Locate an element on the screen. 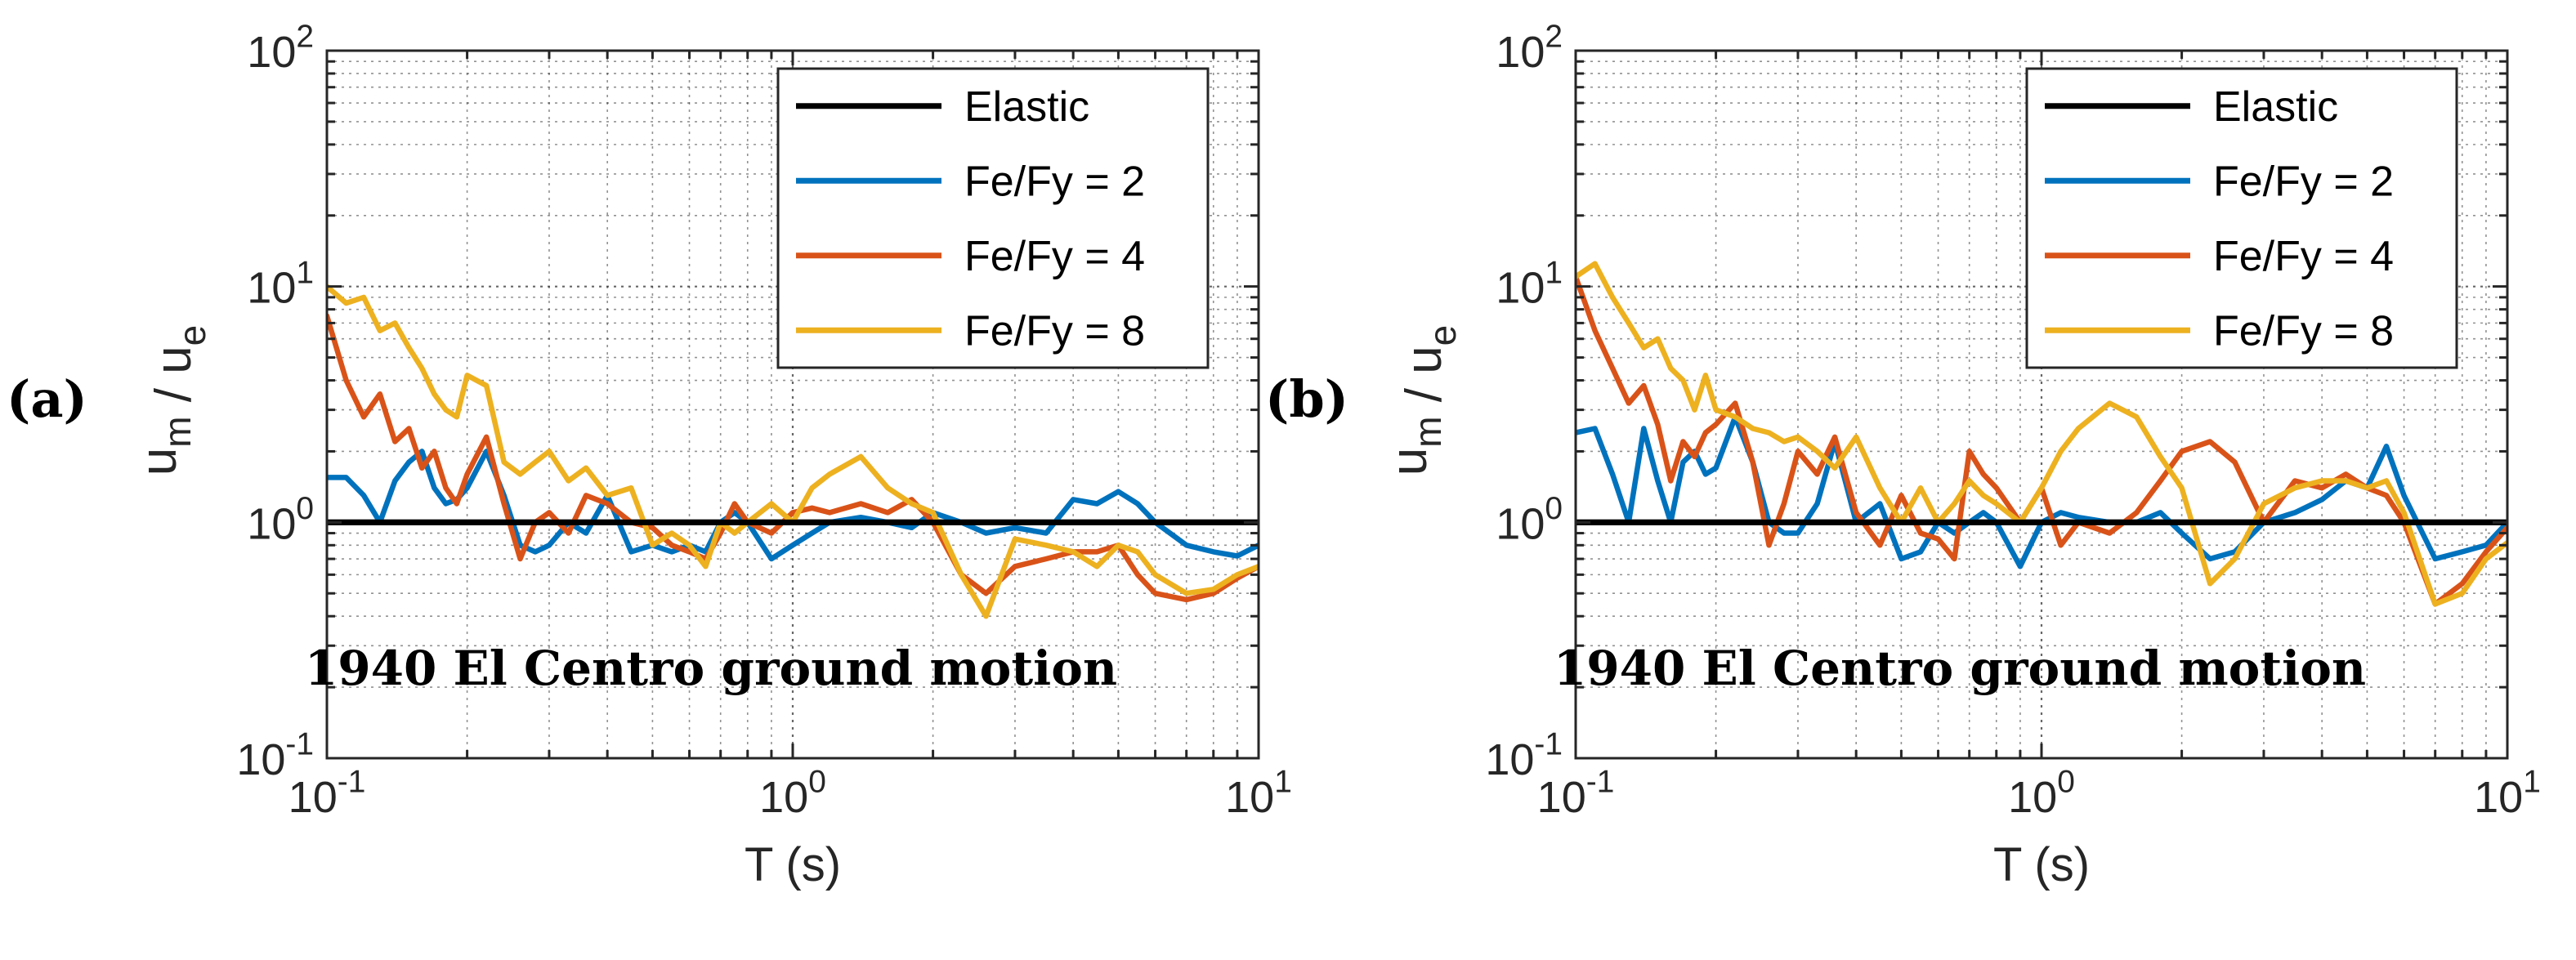 Image resolution: width=2576 pixels, height=960 pixels. panel-label: (a) is located at coordinates (47, 399).